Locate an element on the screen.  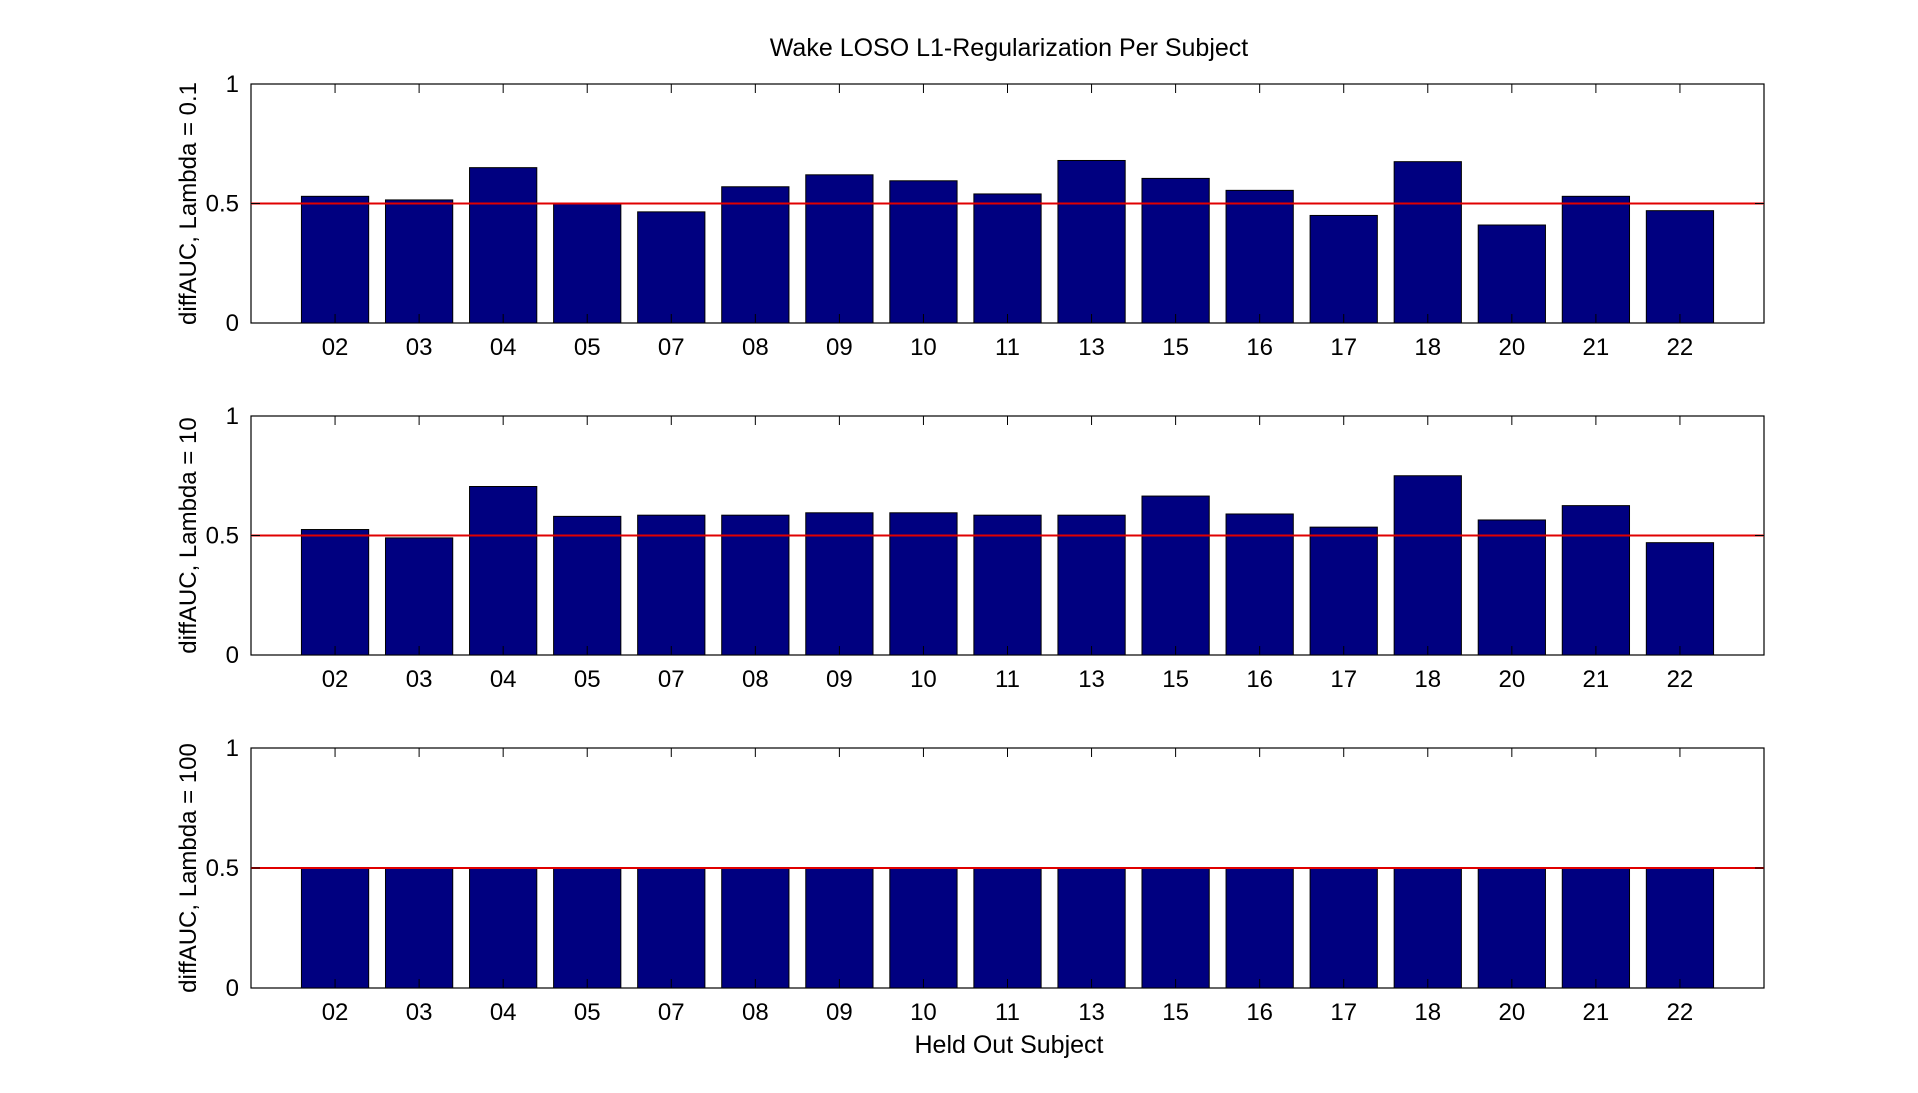
x-tick-label: 09 is located at coordinates (839, 1012).